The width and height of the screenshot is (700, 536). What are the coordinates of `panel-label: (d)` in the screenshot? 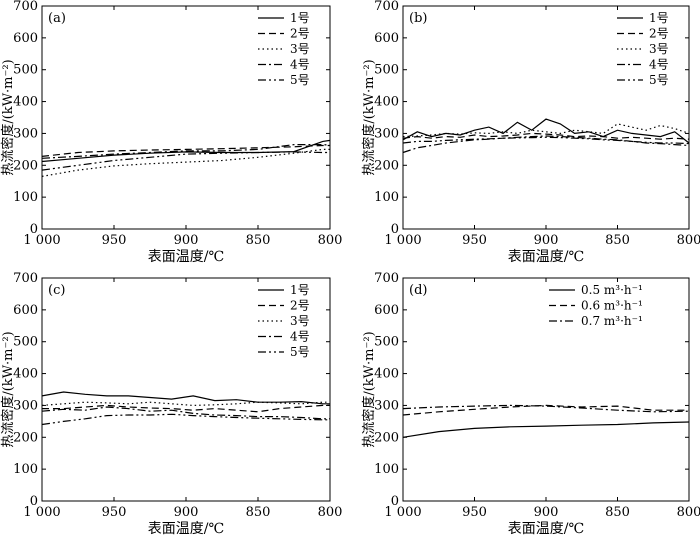 It's located at (418, 290).